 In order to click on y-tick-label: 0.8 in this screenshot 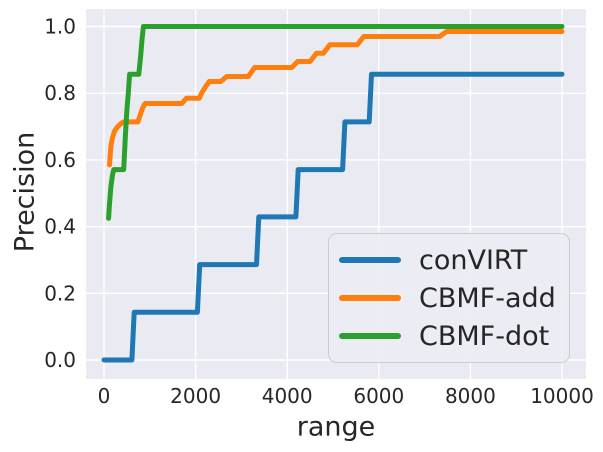, I will do `click(60, 93)`.